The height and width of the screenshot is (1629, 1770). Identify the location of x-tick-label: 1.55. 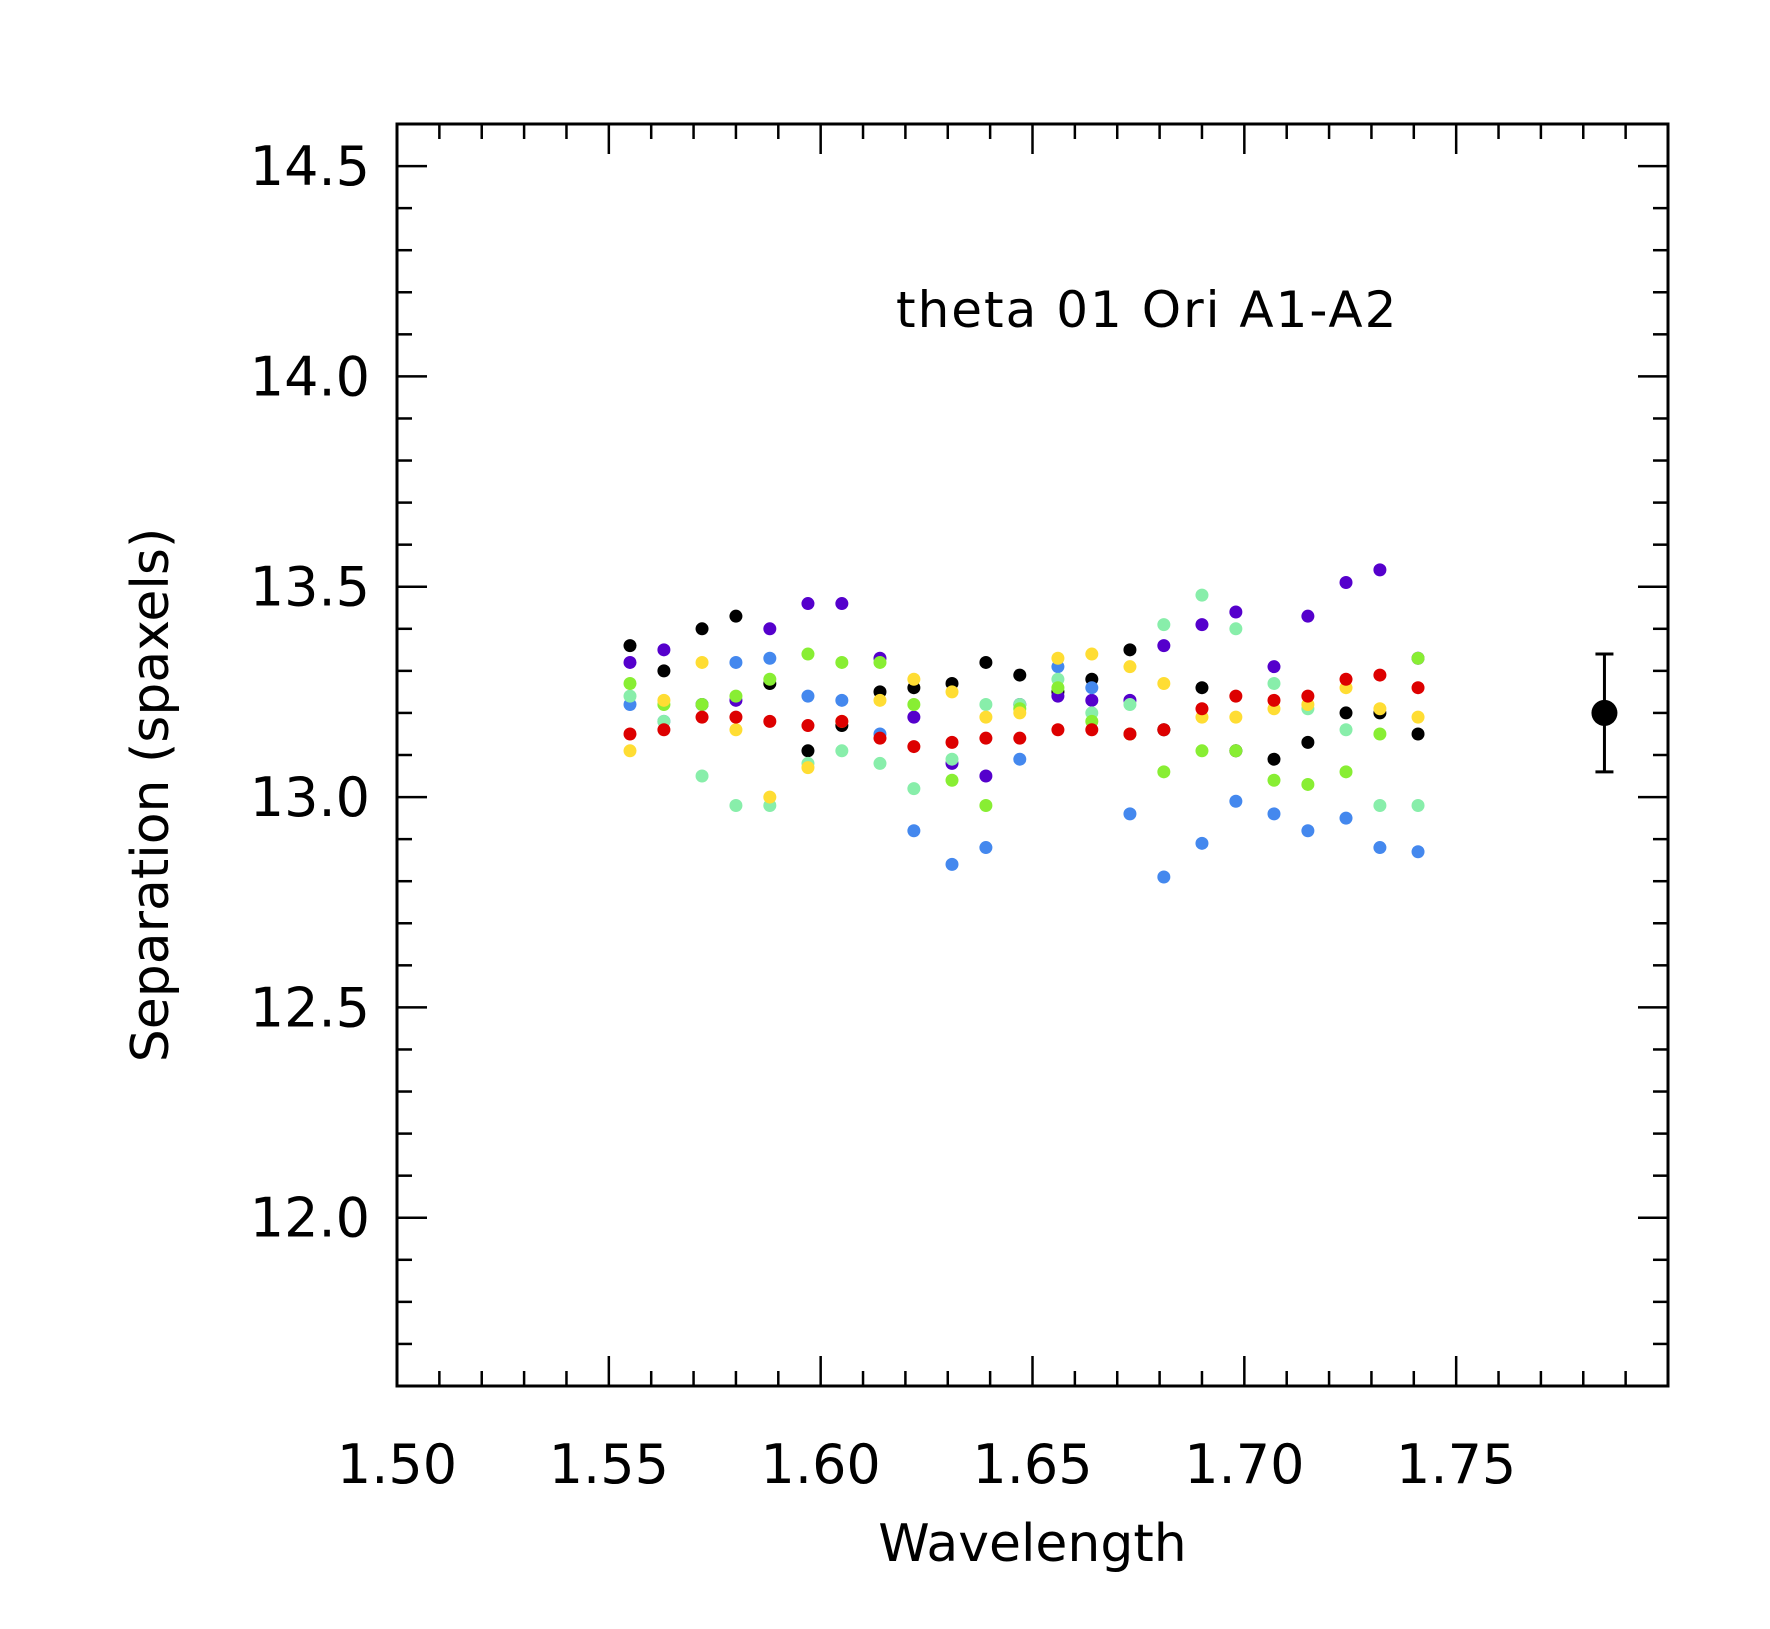
(609, 1464).